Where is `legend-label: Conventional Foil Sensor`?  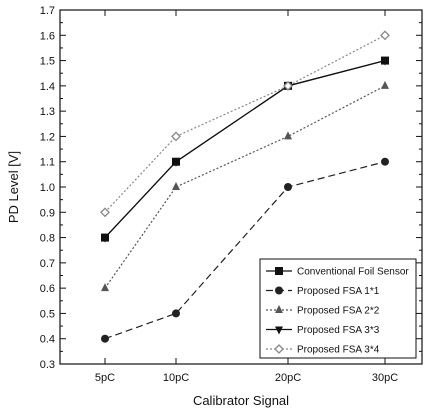 legend-label: Conventional Foil Sensor is located at coordinates (353, 272).